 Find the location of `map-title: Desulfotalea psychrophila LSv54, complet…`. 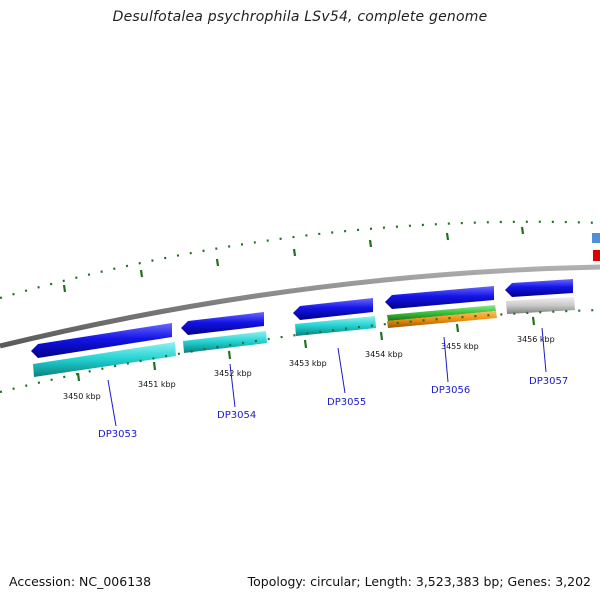

map-title: Desulfotalea psychrophila LSv54, complet… is located at coordinates (300, 17).